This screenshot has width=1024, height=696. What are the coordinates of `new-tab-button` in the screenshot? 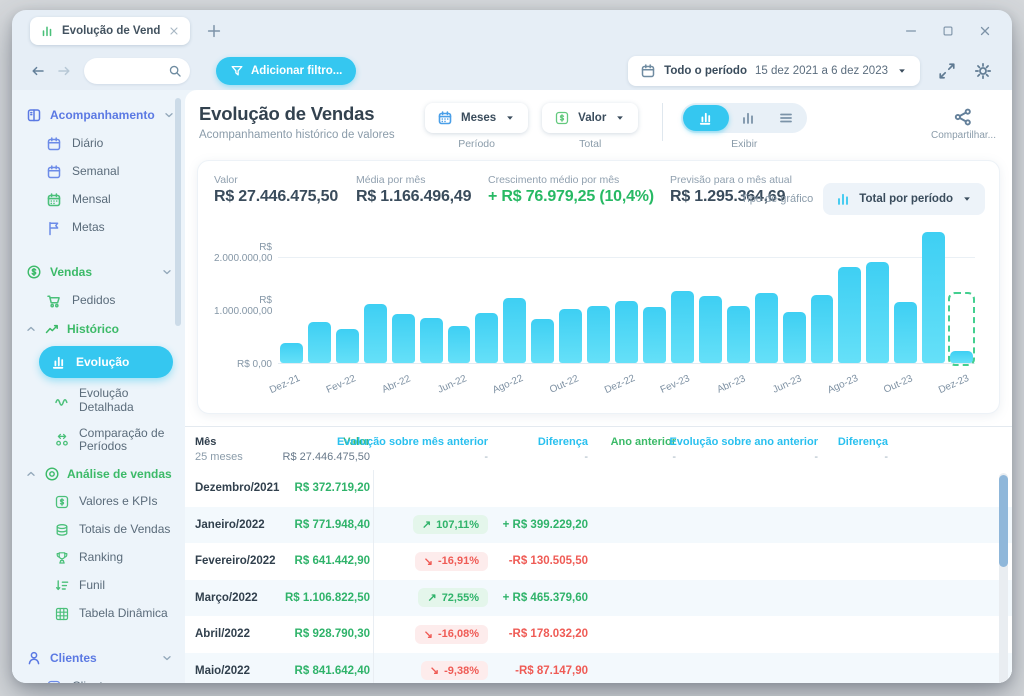 It's located at (214, 31).